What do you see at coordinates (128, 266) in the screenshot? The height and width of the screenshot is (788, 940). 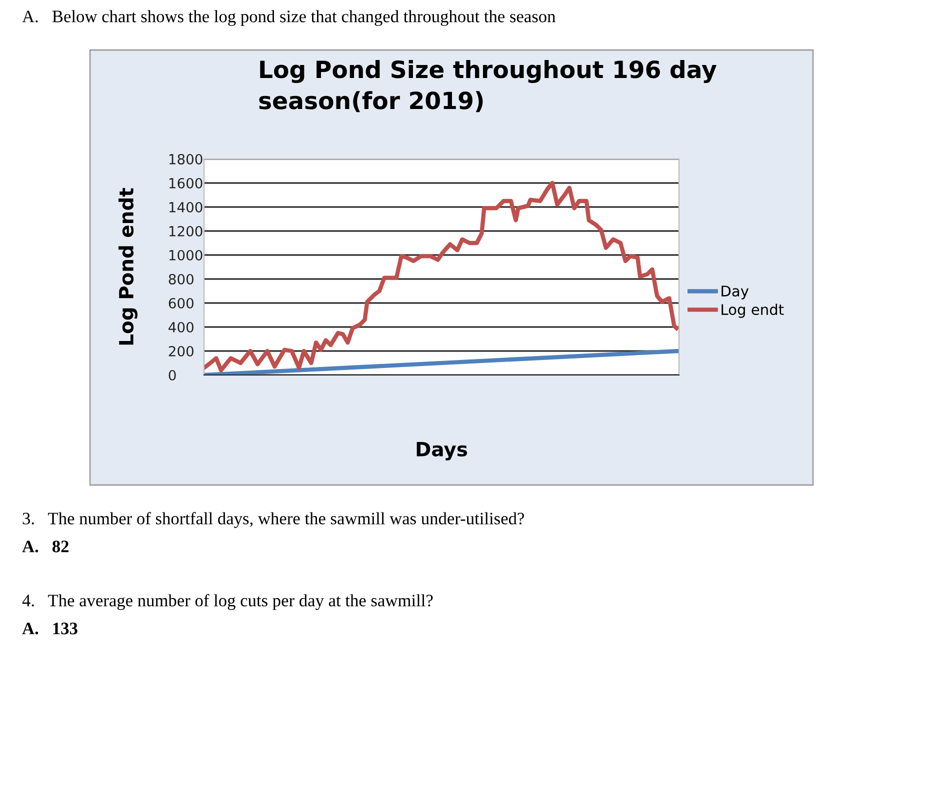 I see `y-axis-title: Log Pond endt` at bounding box center [128, 266].